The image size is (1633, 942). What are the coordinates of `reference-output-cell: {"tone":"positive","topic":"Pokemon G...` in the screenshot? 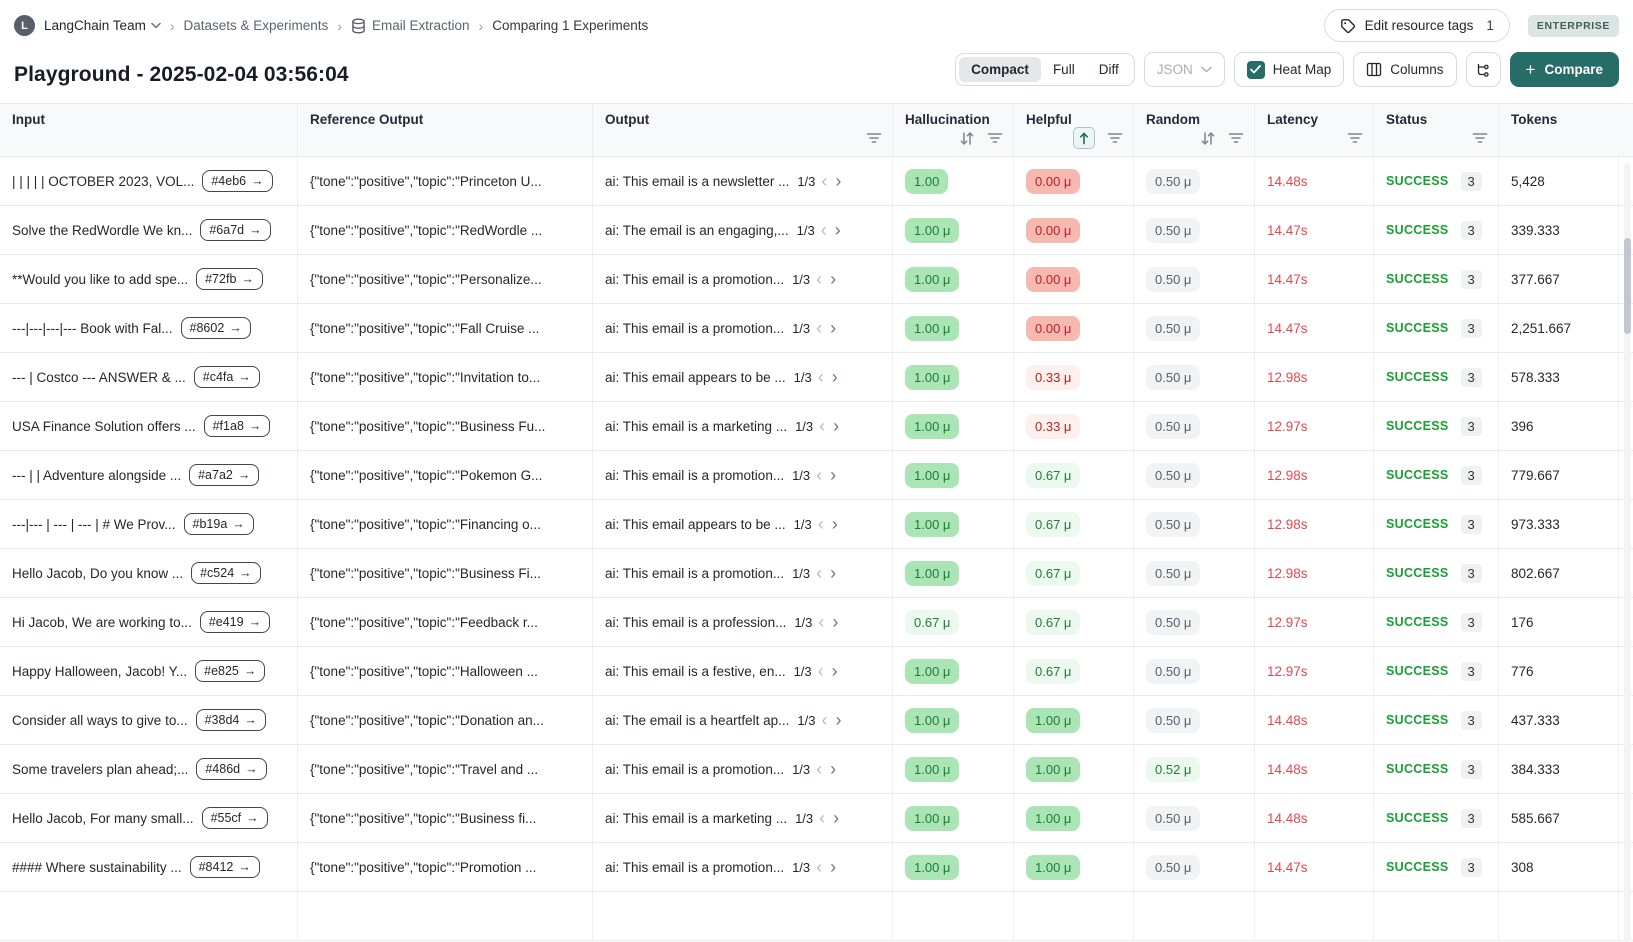 It's located at (445, 475).